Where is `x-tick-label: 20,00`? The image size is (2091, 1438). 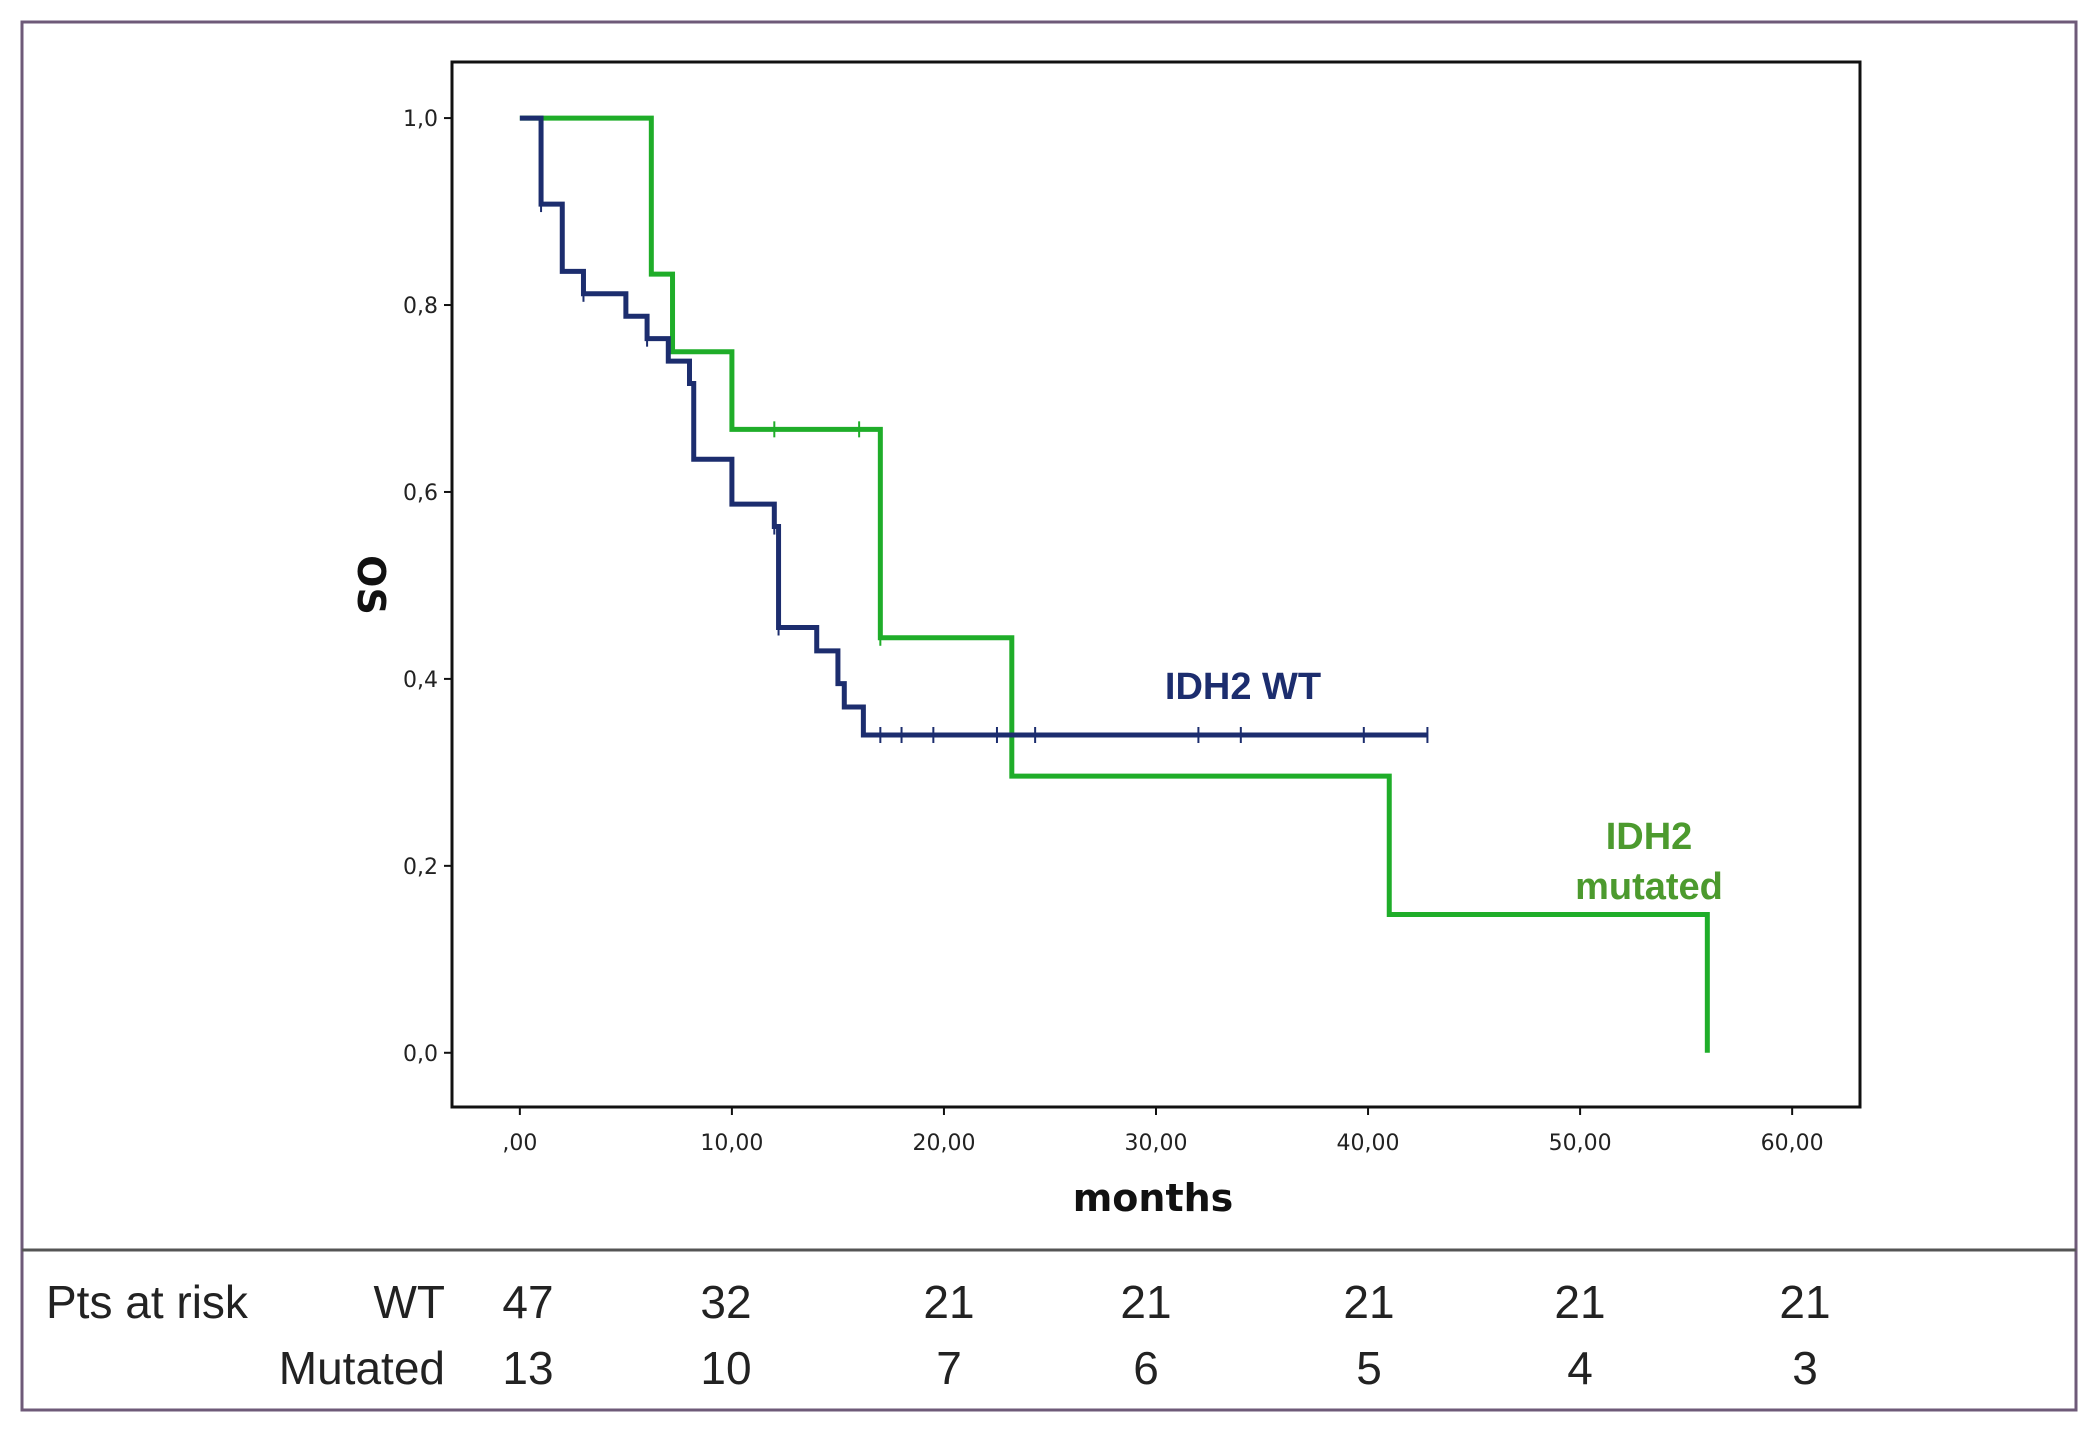
x-tick-label: 20,00 is located at coordinates (943, 1143).